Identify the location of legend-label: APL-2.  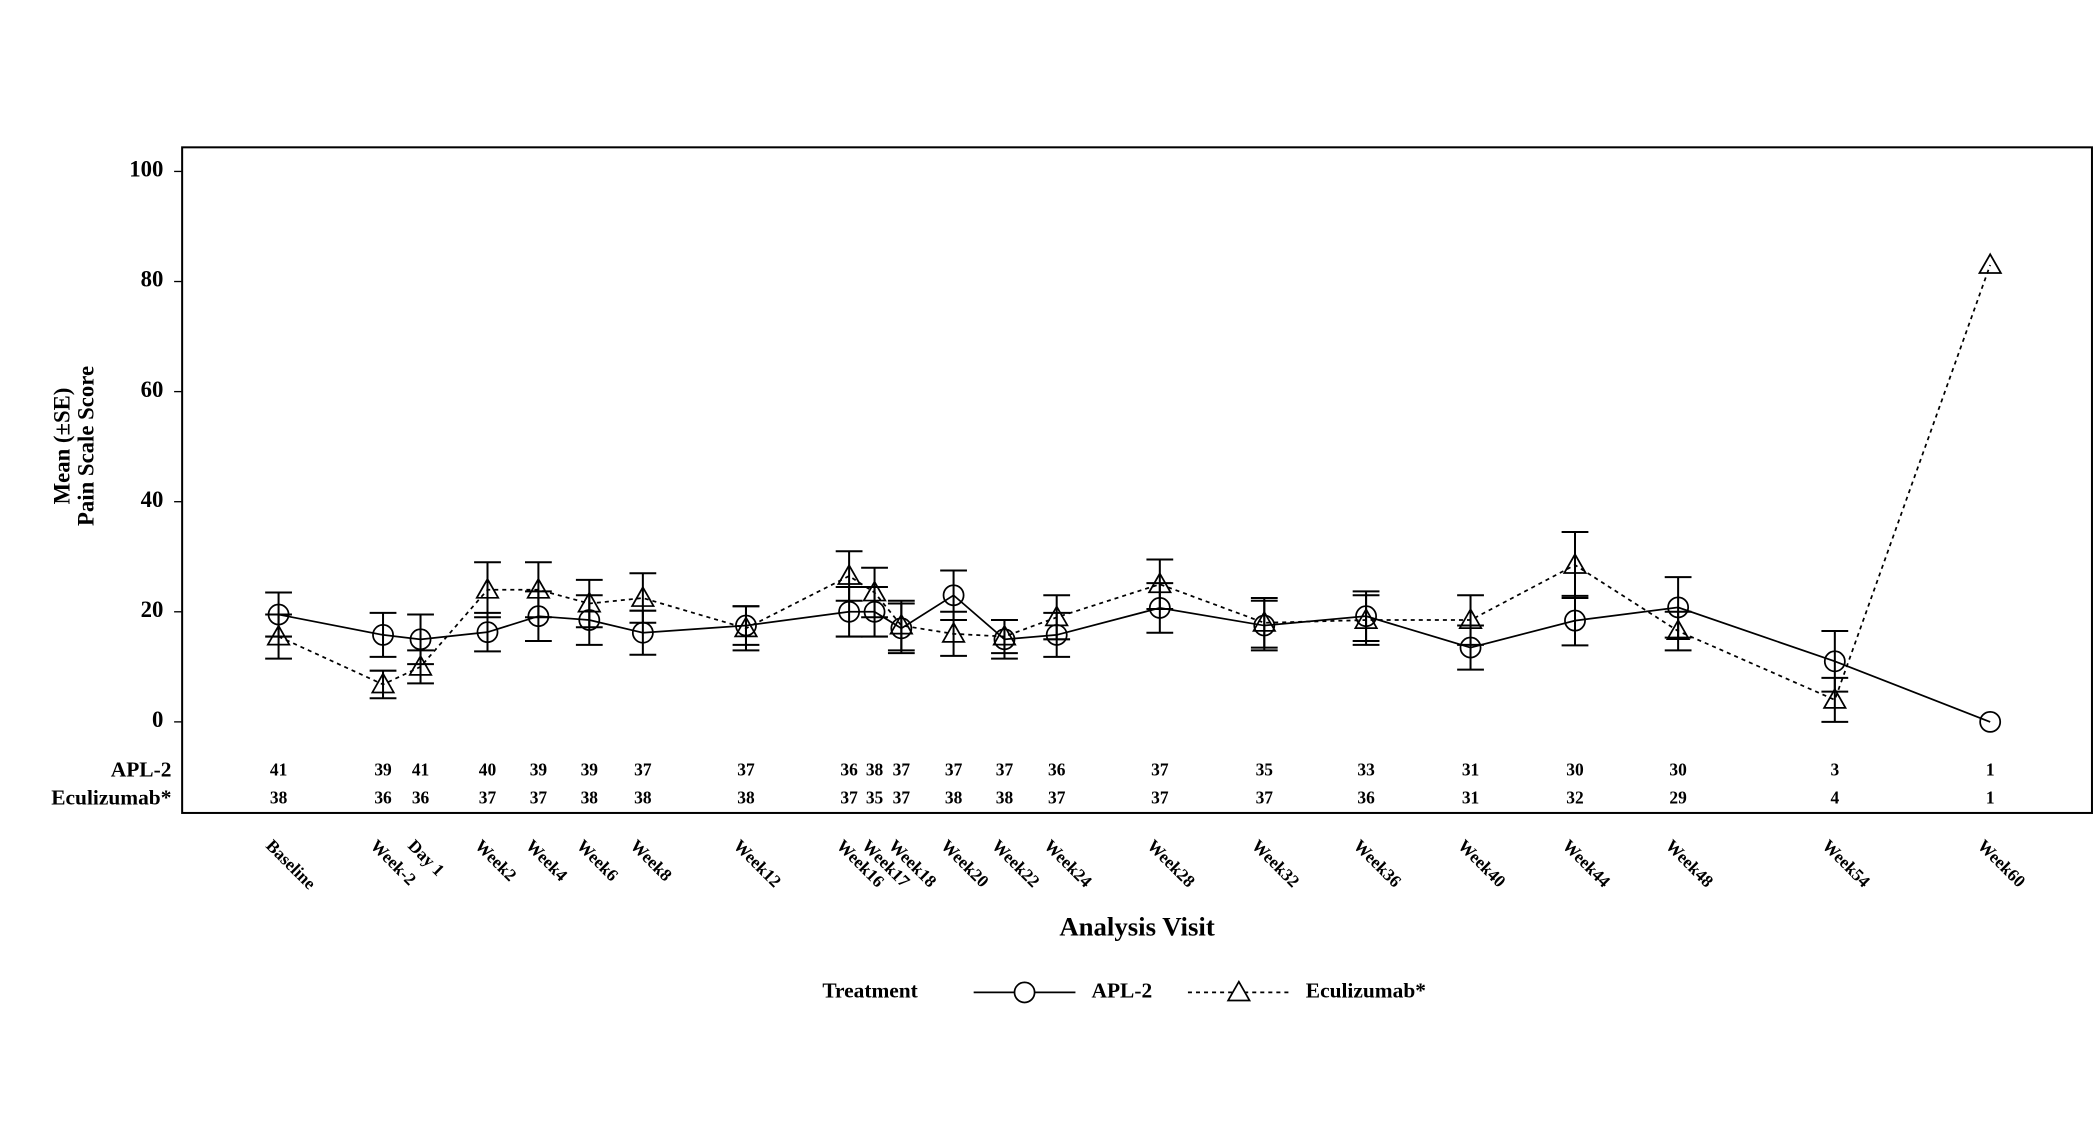
(1122, 990).